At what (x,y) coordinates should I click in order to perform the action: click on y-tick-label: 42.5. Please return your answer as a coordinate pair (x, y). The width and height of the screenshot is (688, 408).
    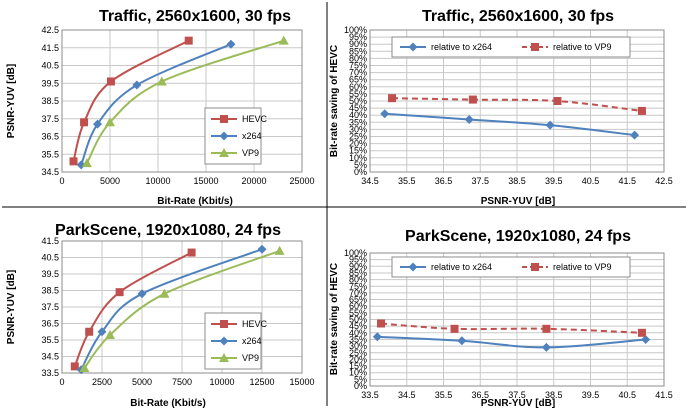
    Looking at the image, I should click on (50, 30).